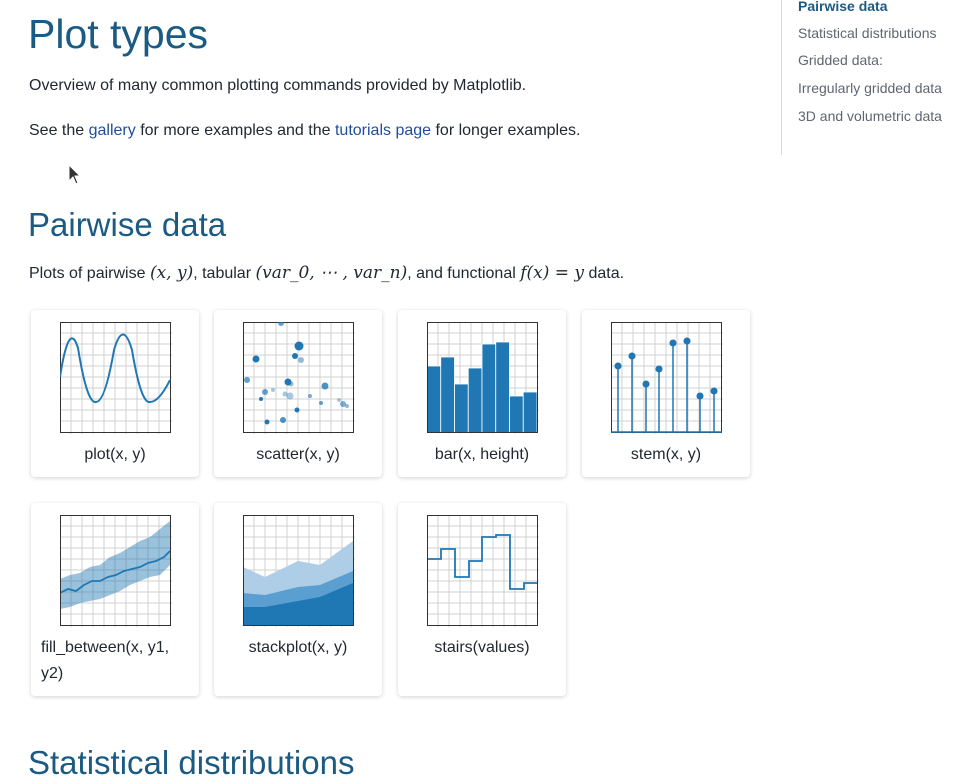 This screenshot has width=956, height=783. What do you see at coordinates (118, 34) in the screenshot?
I see `page-title: Plot types` at bounding box center [118, 34].